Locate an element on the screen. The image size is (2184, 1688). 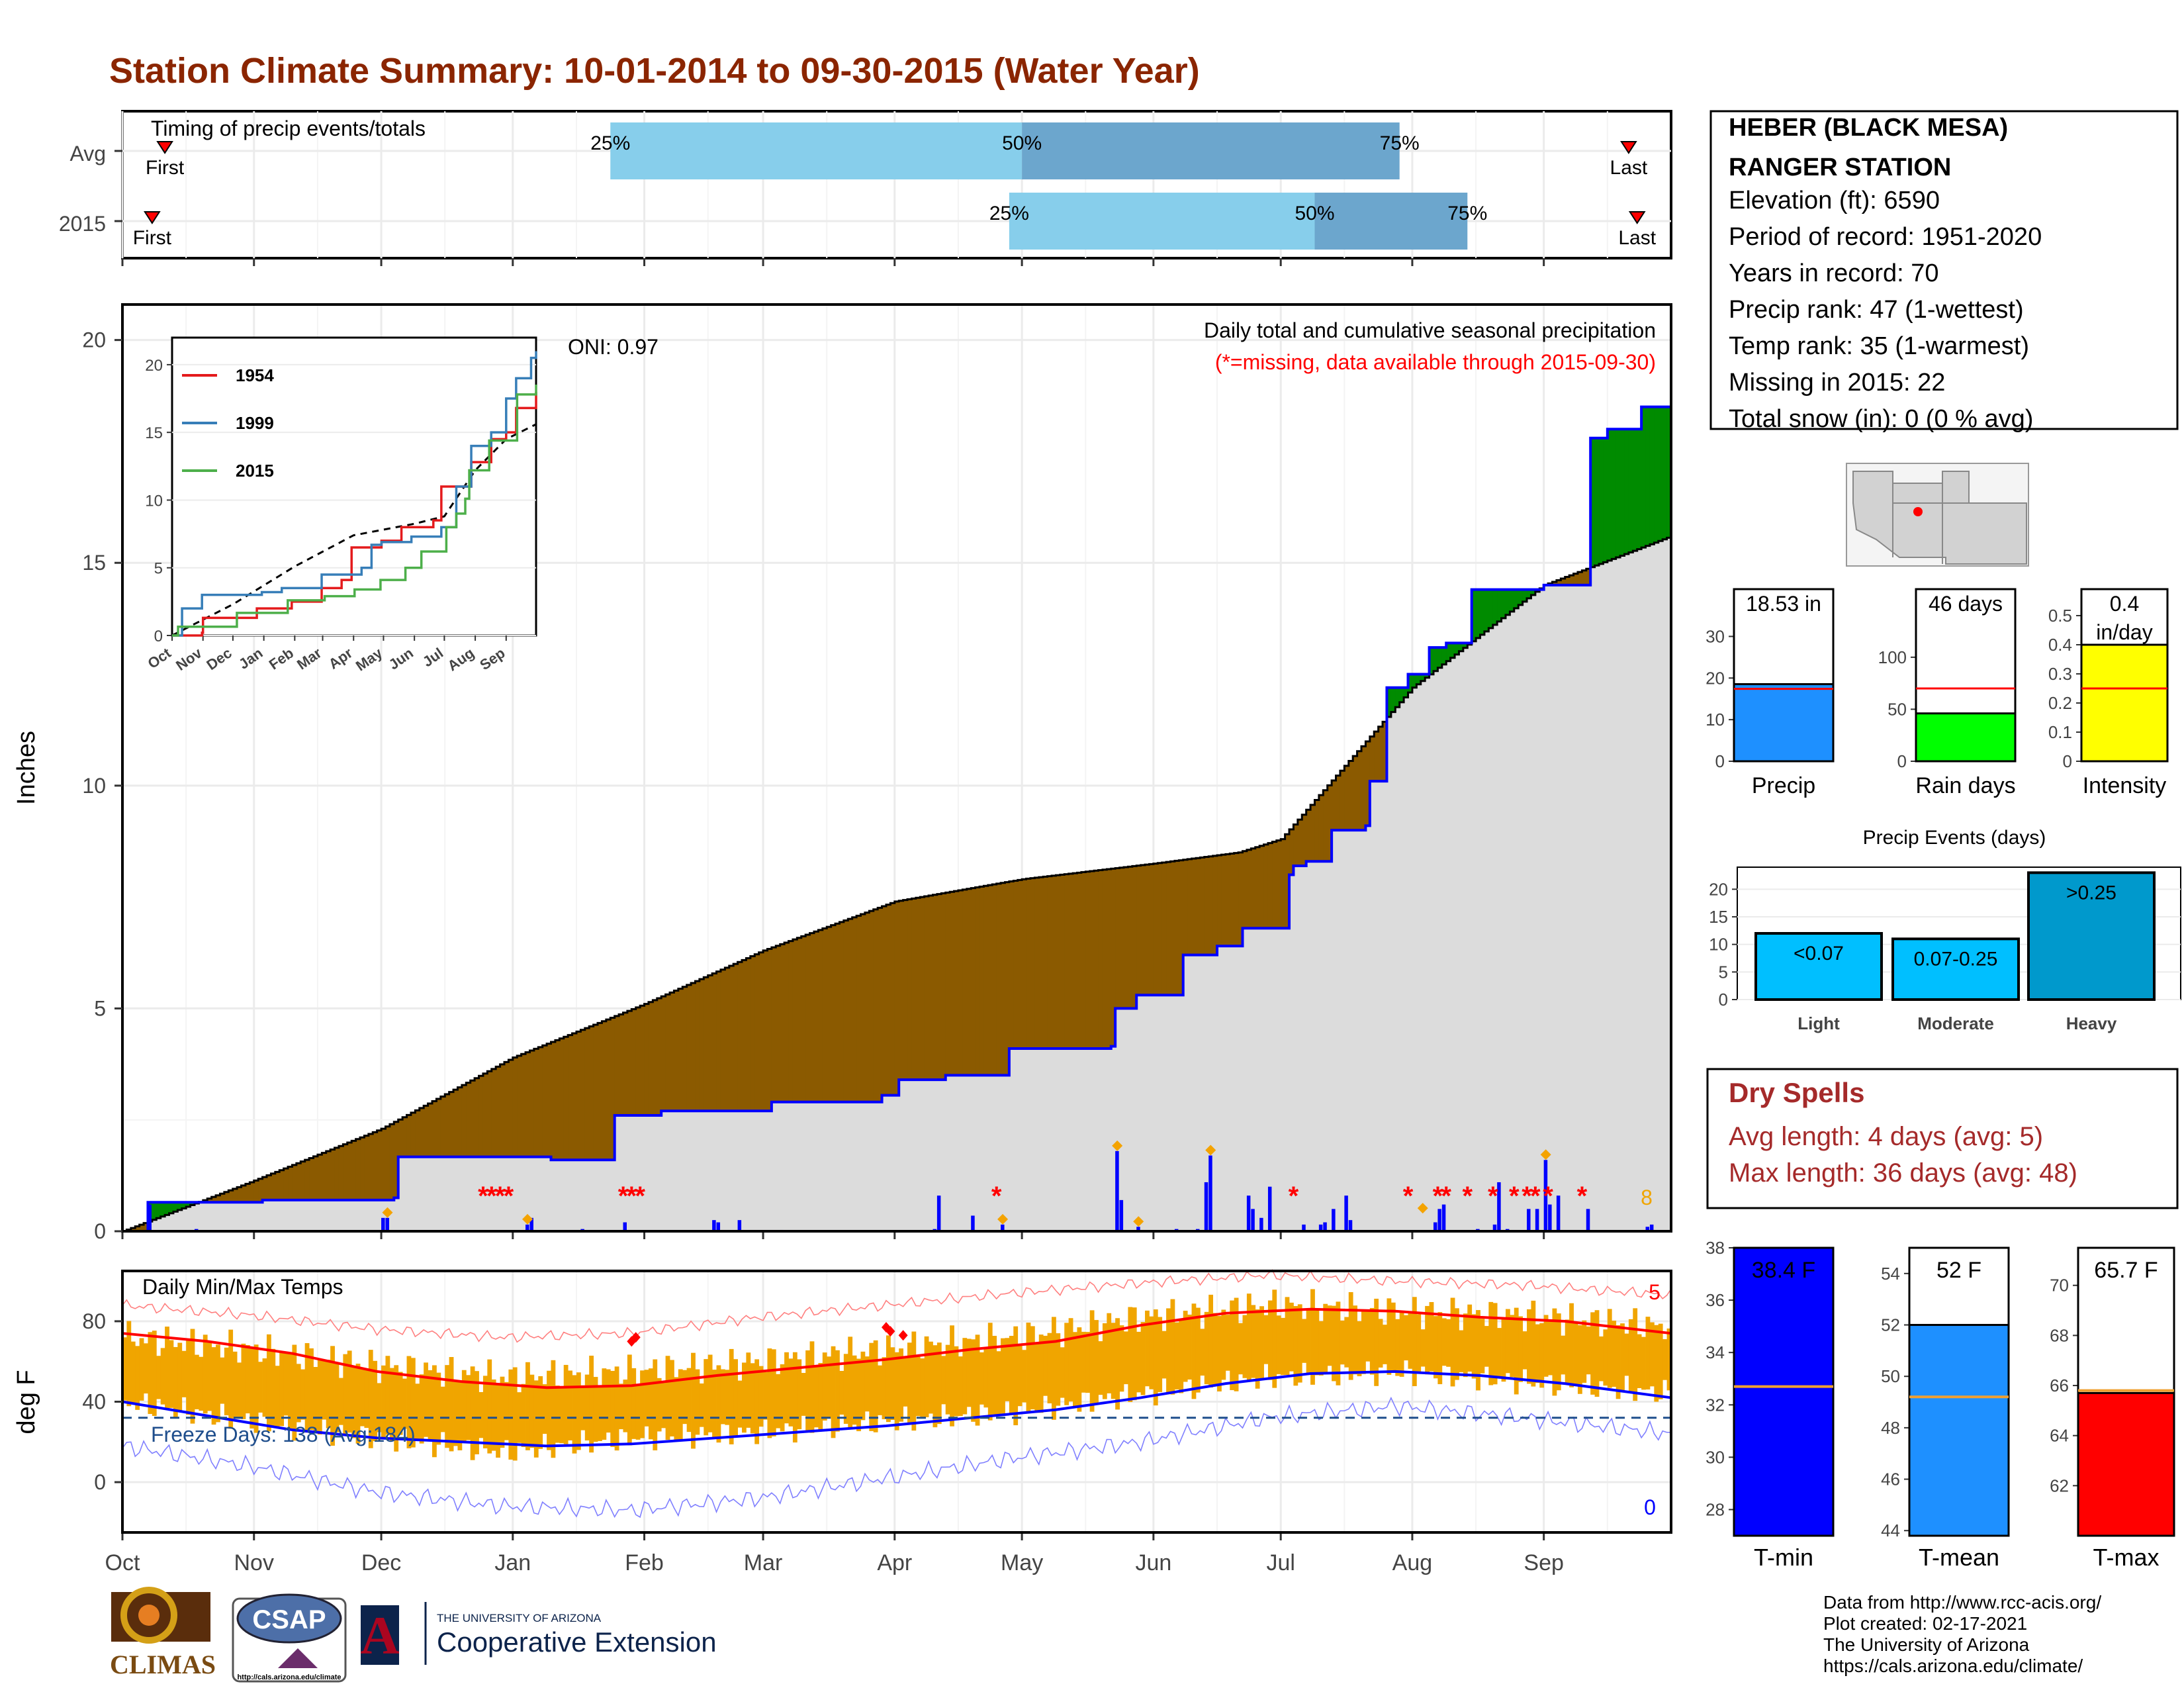
timing-row-2015-label: 2015 is located at coordinates (82, 224).